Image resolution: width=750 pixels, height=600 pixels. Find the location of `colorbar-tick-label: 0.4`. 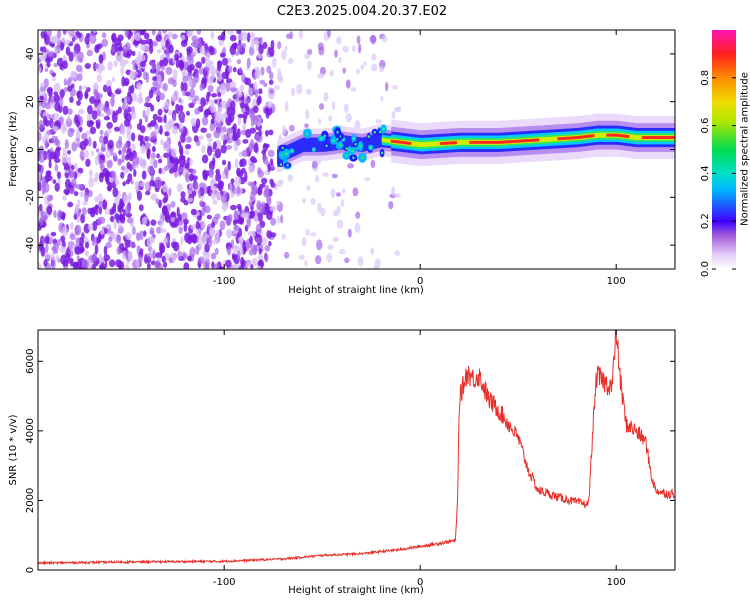

colorbar-tick-label: 0.4 is located at coordinates (705, 173).